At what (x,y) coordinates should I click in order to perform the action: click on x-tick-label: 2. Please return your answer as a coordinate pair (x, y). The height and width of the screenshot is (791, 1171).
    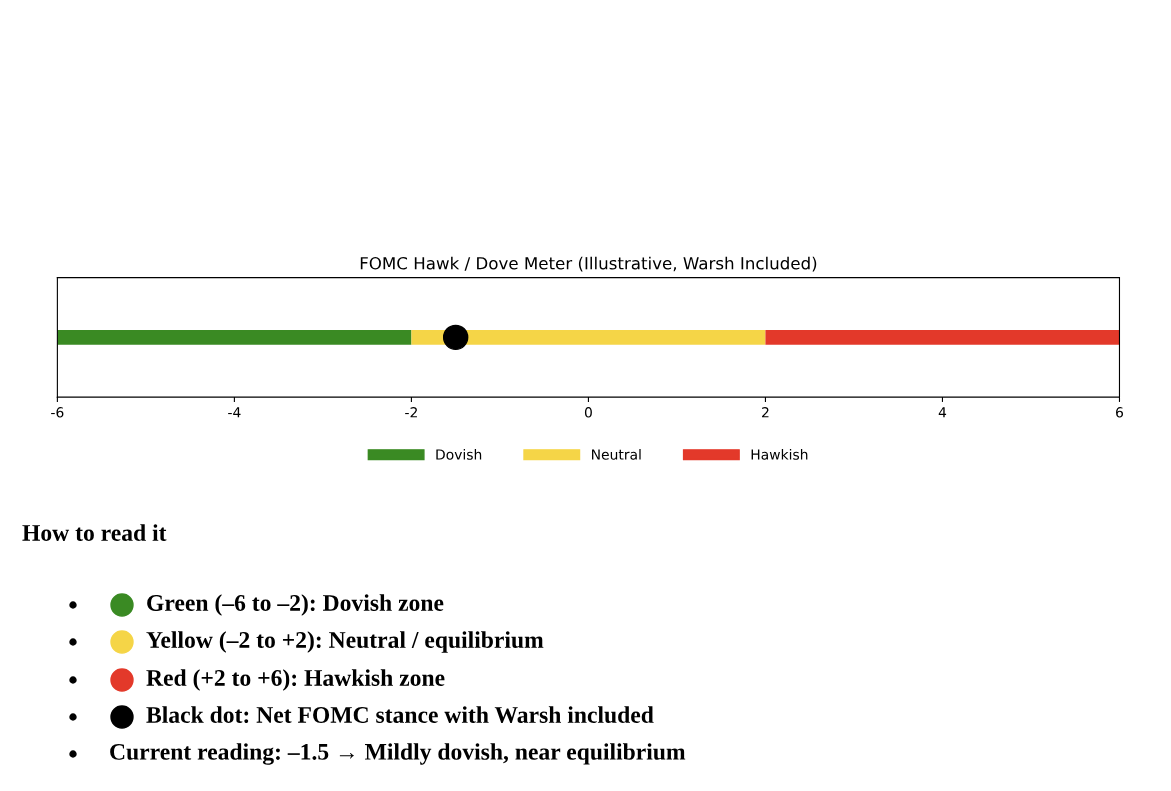
    Looking at the image, I should click on (765, 412).